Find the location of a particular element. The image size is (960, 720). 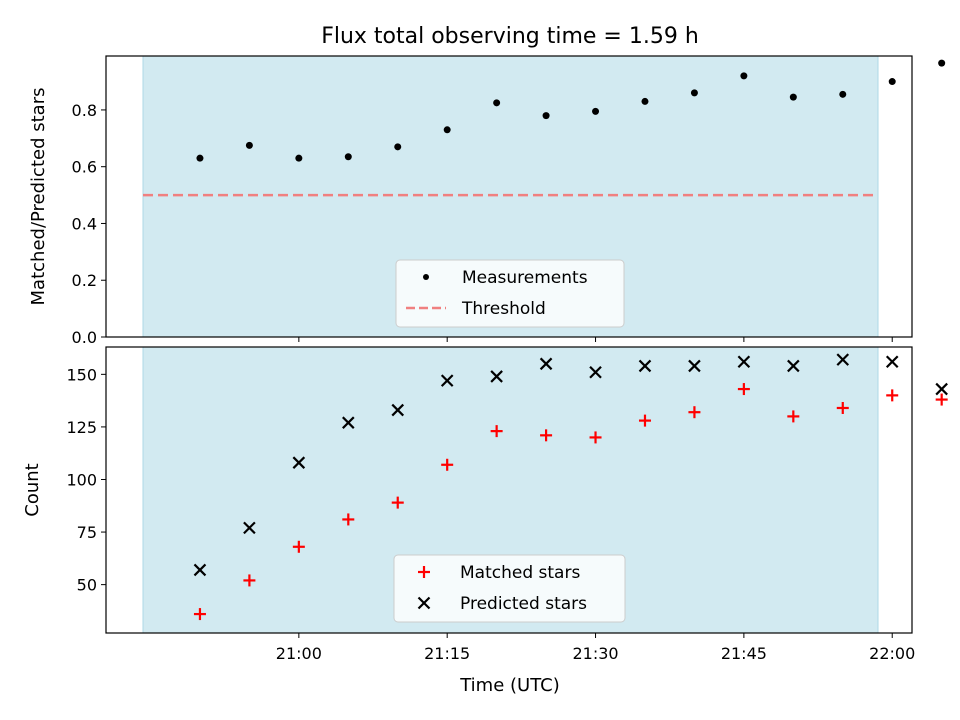

legend: Matched stars Predicted stars is located at coordinates (509, 588).